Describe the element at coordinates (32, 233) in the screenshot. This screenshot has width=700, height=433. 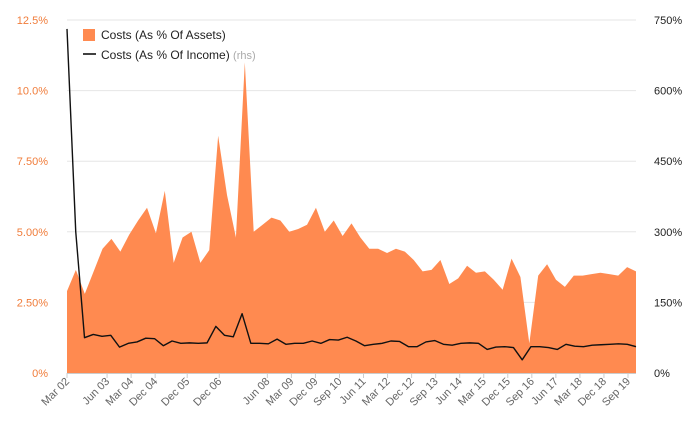
I see `y-left-tick-label: 5.00%` at that location.